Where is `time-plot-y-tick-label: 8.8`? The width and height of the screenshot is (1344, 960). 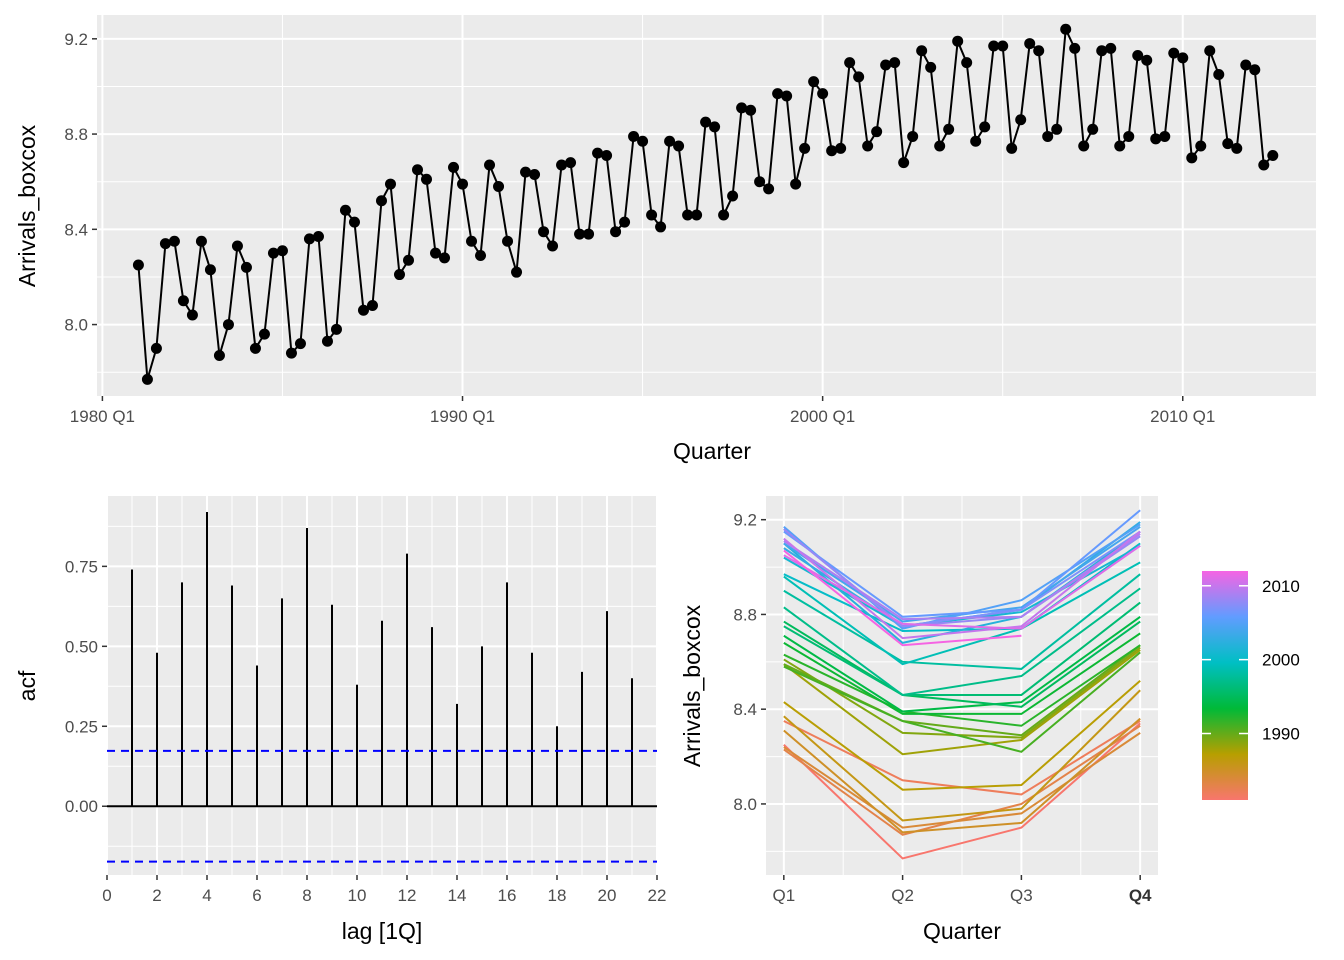 time-plot-y-tick-label: 8.8 is located at coordinates (76, 134).